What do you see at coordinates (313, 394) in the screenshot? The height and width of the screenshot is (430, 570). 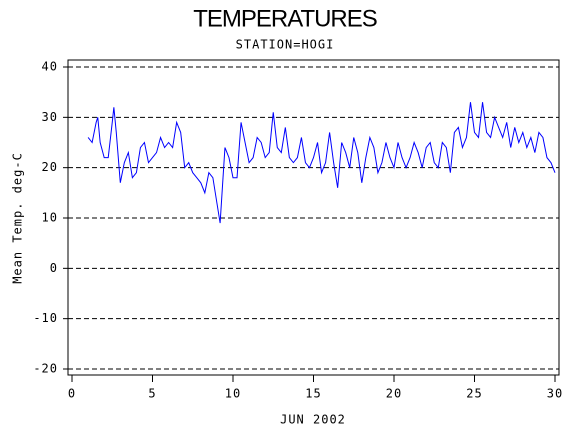 I see `x-tick-label: 15` at bounding box center [313, 394].